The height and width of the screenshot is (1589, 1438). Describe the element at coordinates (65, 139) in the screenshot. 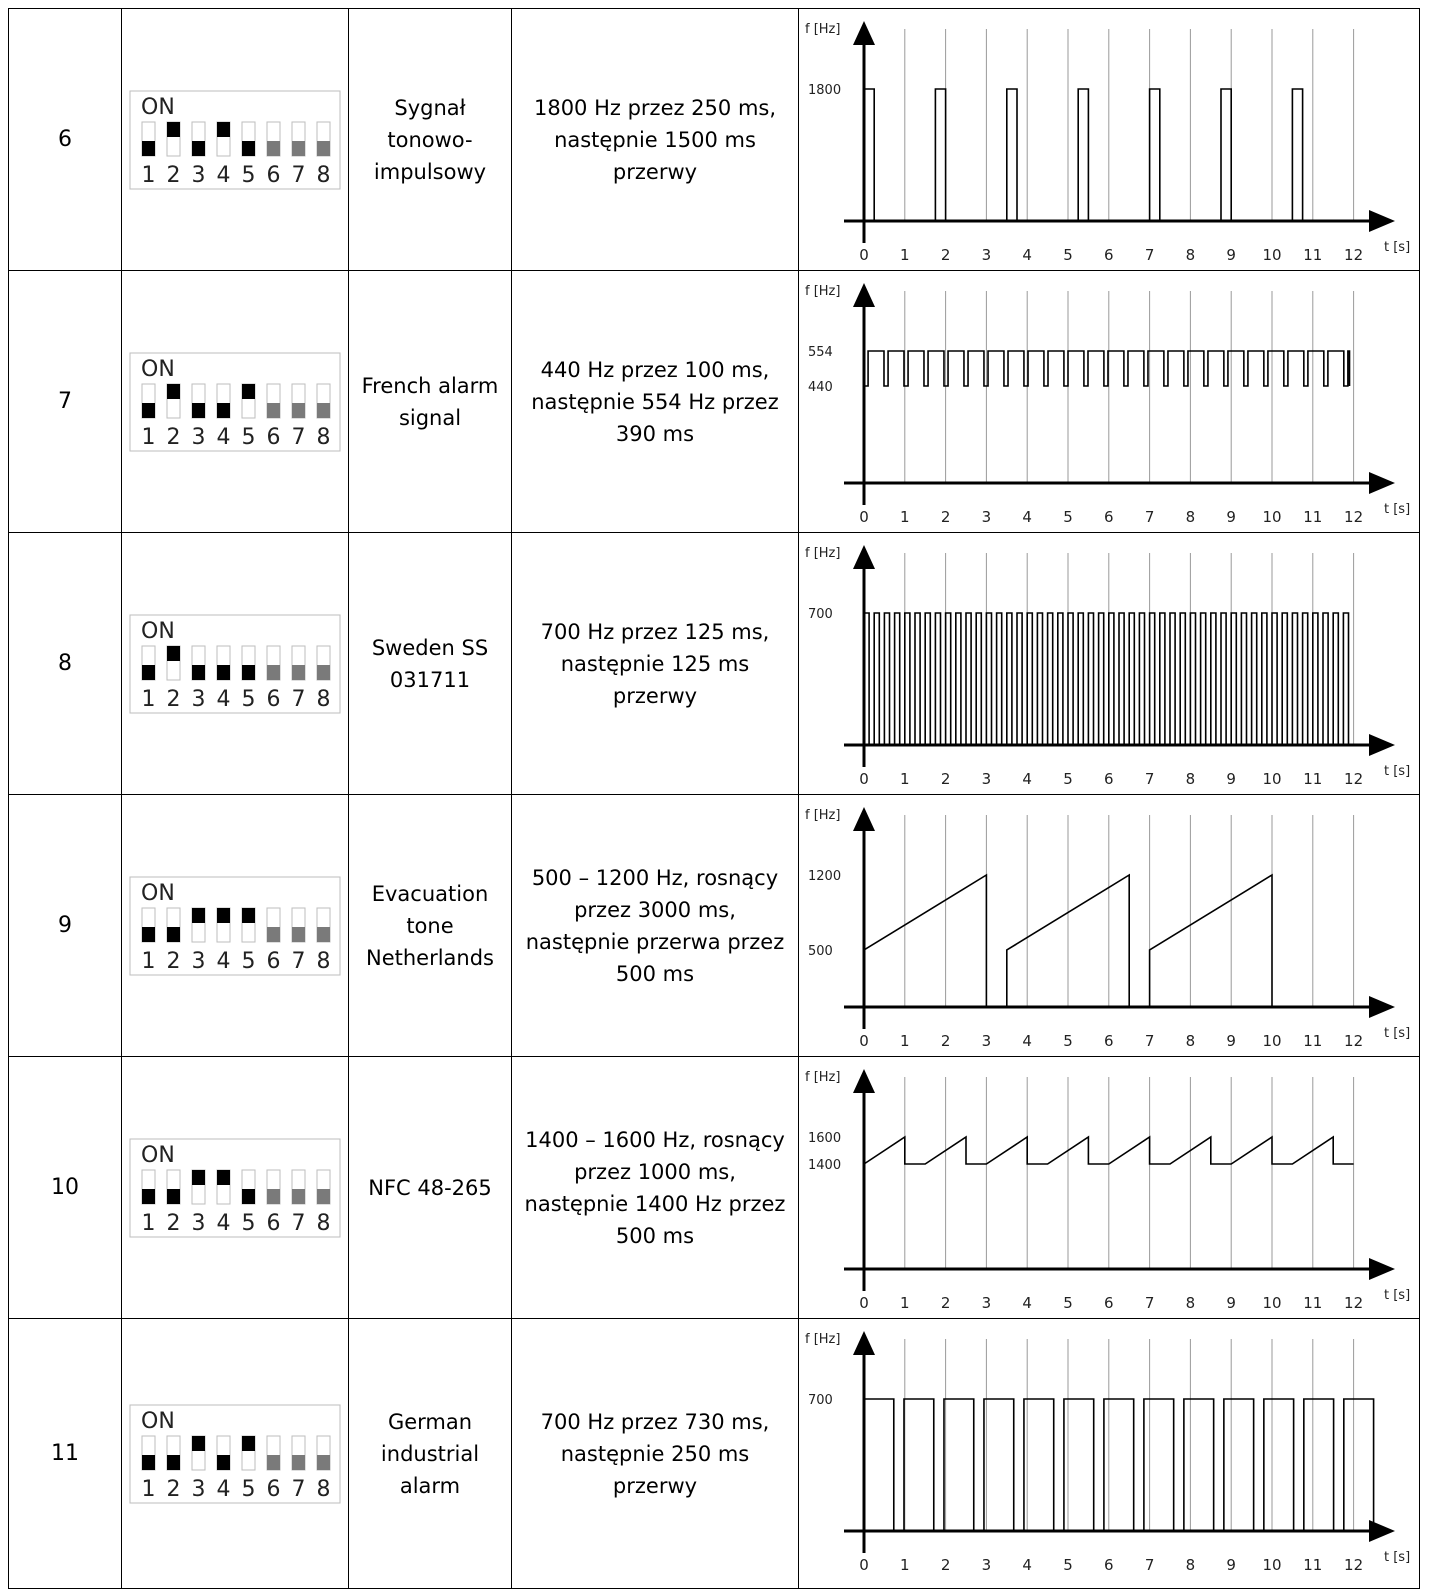

I see `mode-number: 6` at that location.